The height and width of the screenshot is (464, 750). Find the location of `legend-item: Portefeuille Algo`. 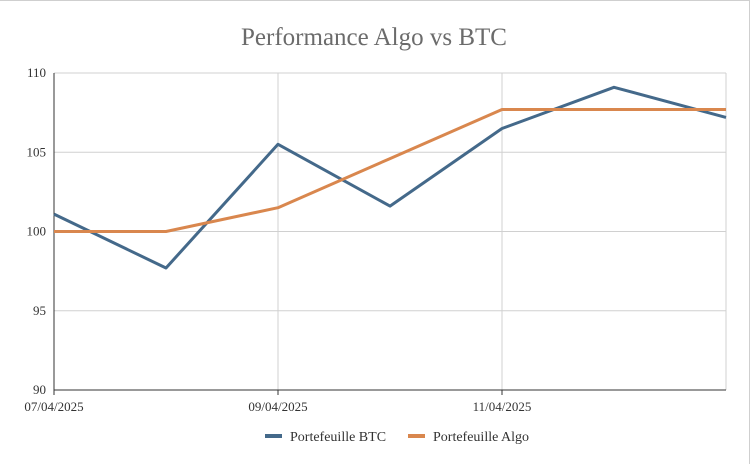

legend-item: Portefeuille Algo is located at coordinates (468, 437).